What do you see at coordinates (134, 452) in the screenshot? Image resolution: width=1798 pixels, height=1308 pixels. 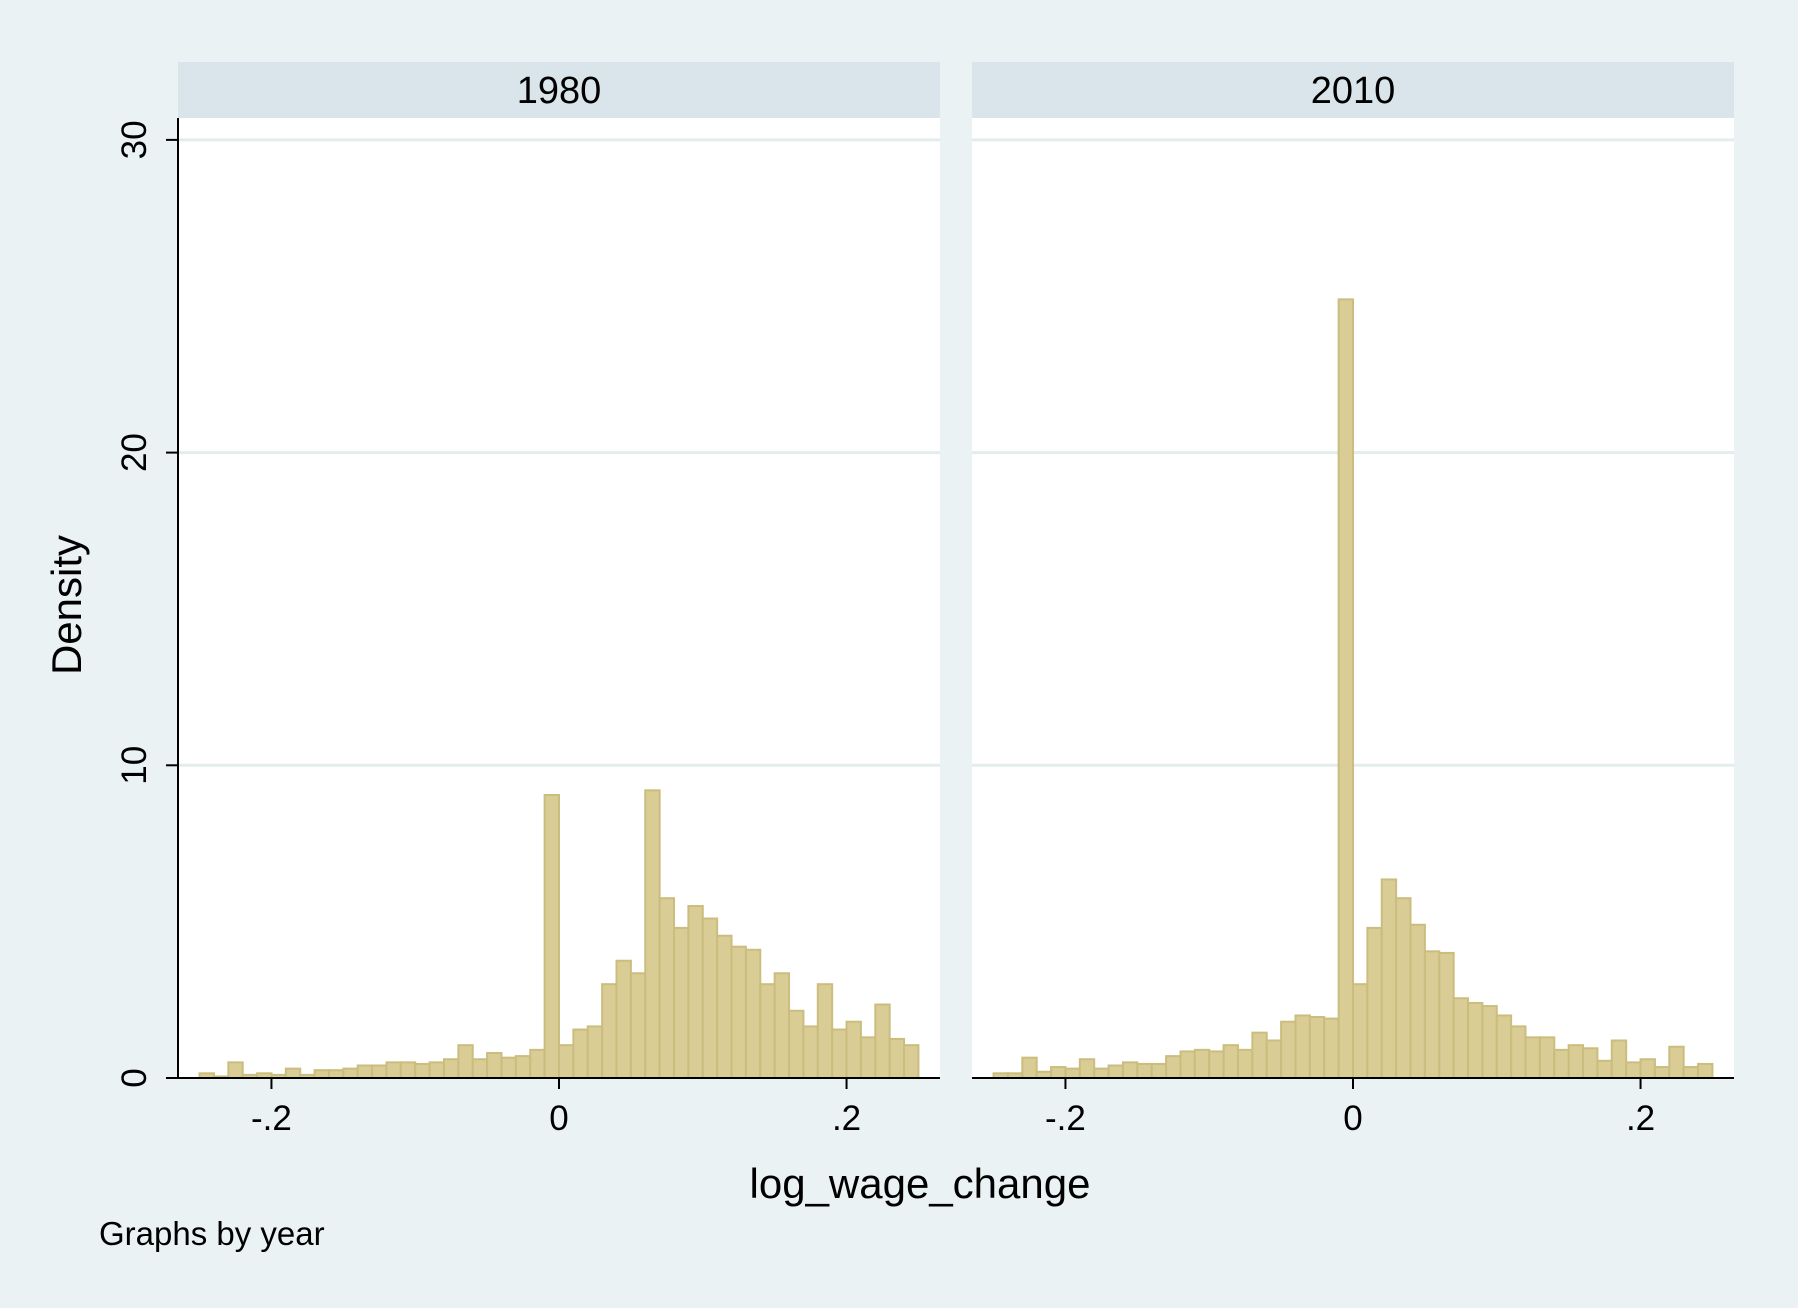 I see `y-tick-label: 20` at bounding box center [134, 452].